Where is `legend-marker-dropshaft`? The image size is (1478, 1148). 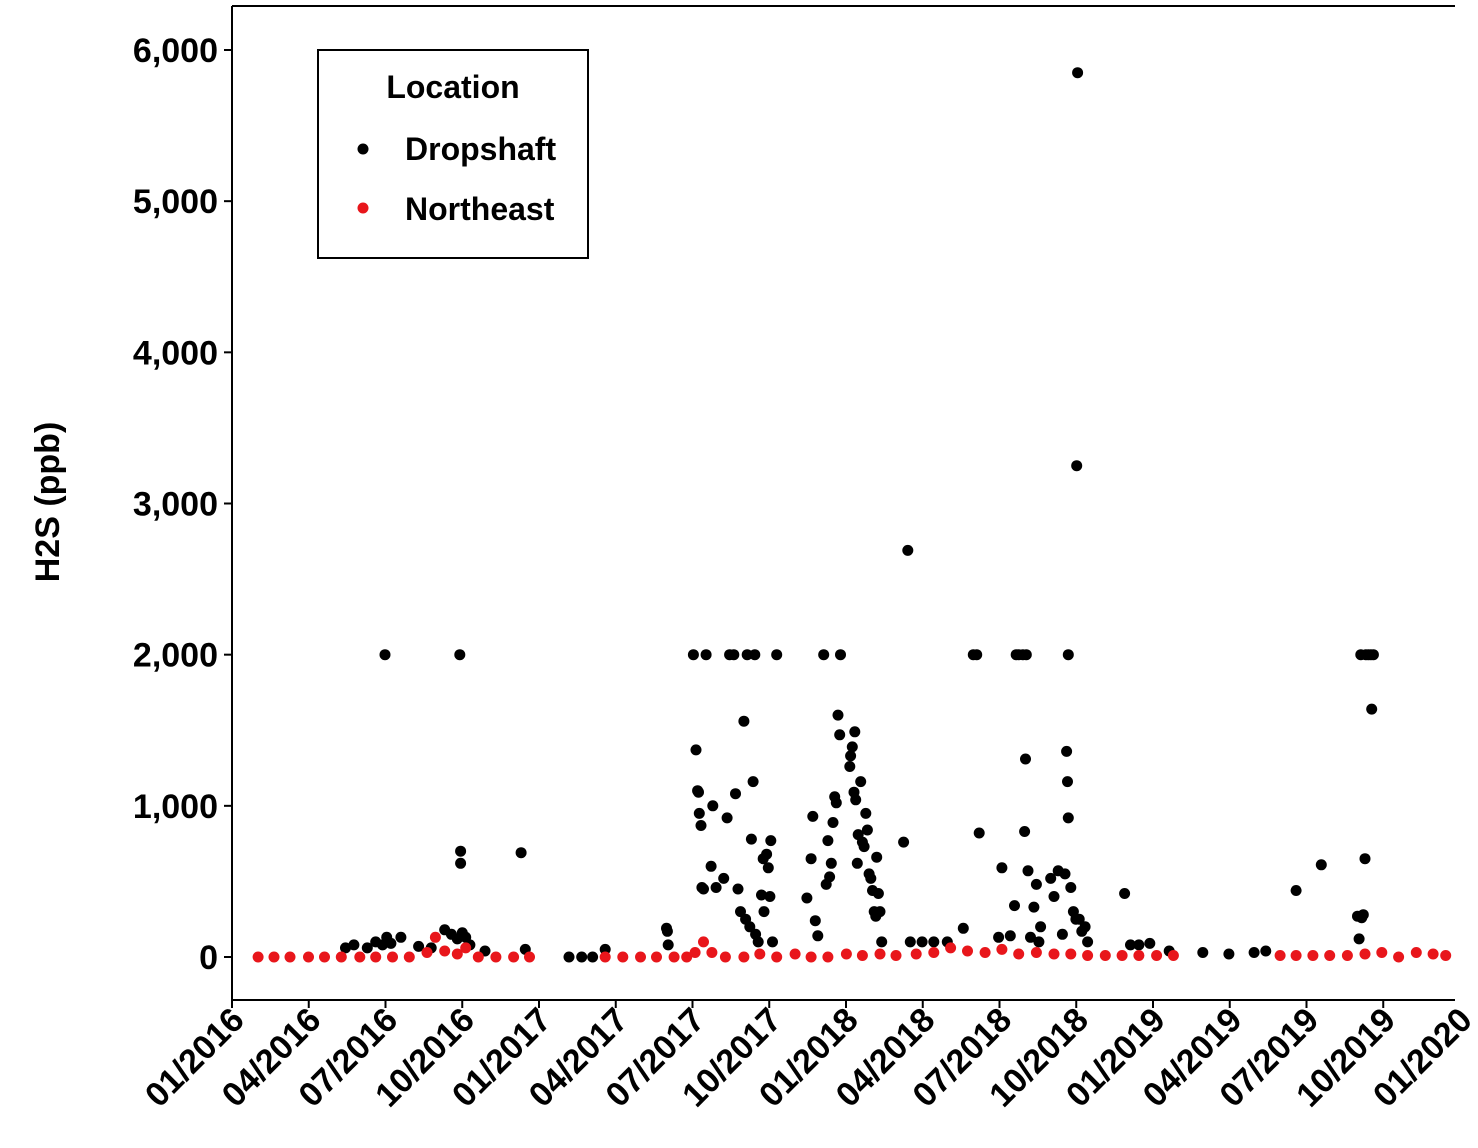 legend-marker-dropshaft is located at coordinates (363, 149).